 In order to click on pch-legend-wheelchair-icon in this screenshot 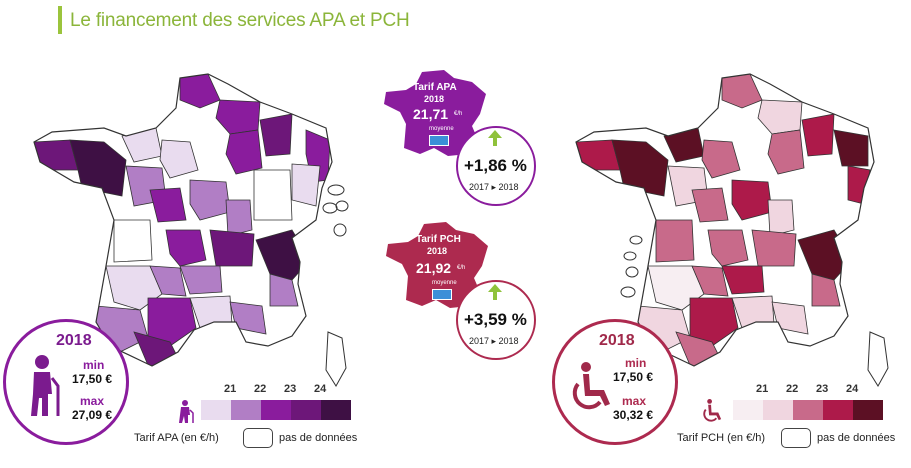, I will do `click(712, 410)`.